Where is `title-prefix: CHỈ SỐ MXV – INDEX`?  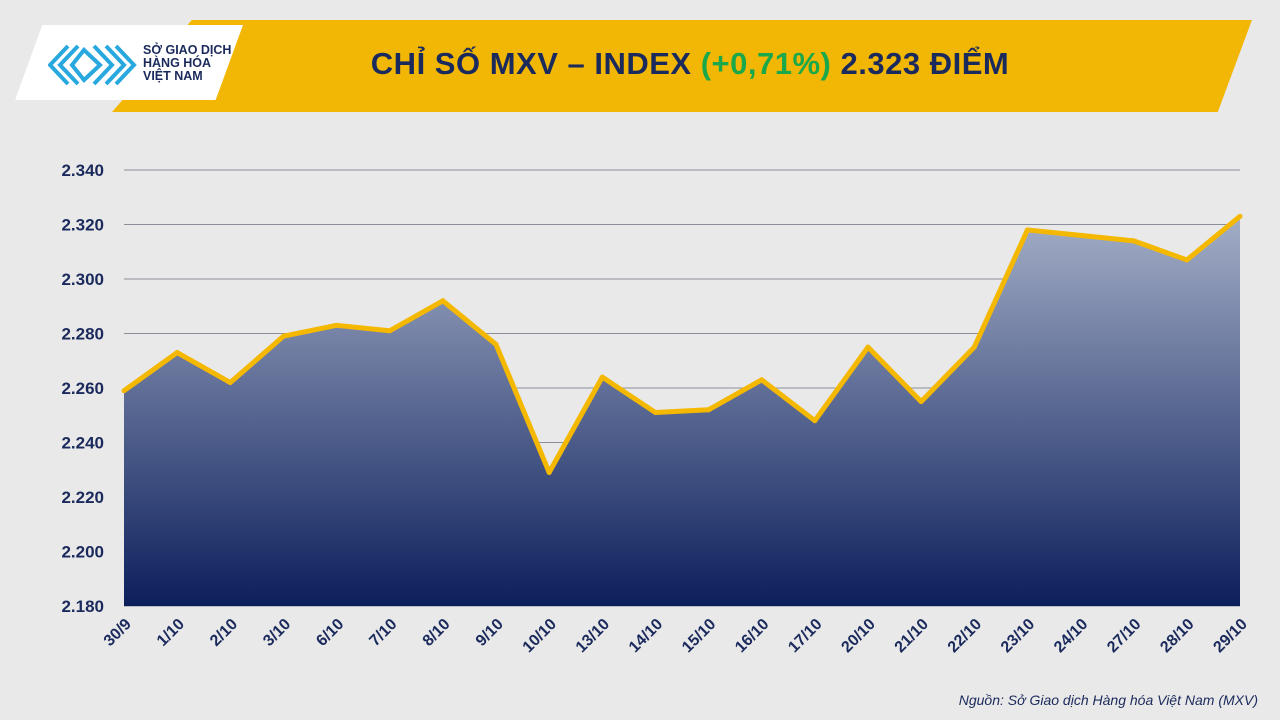
title-prefix: CHỈ SỐ MXV – INDEX is located at coordinates (531, 63).